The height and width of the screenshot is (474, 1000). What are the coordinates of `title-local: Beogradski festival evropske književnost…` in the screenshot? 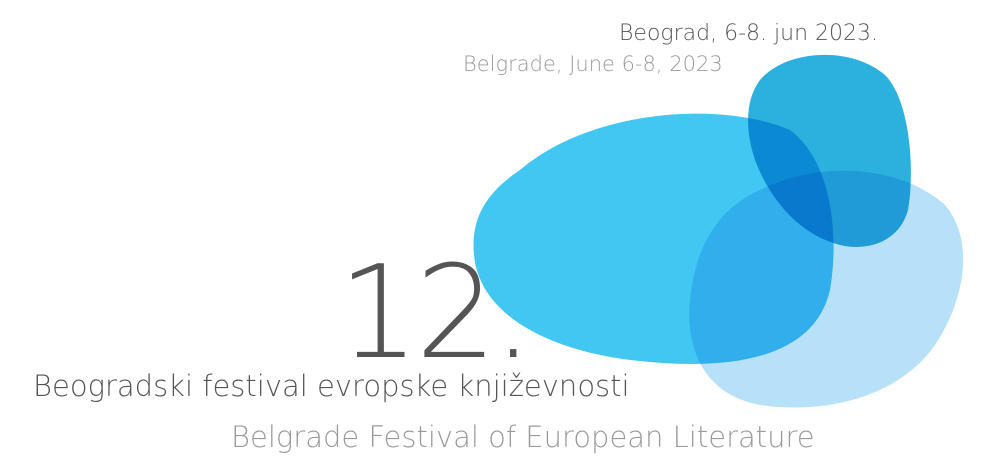 It's located at (331, 386).